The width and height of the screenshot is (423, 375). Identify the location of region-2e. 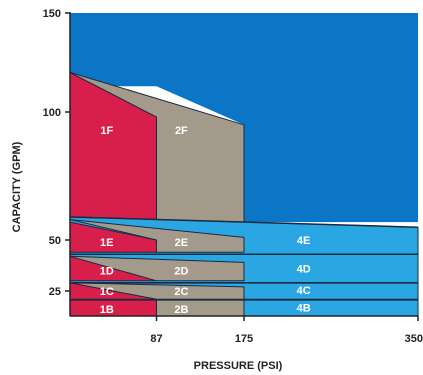
(157, 236).